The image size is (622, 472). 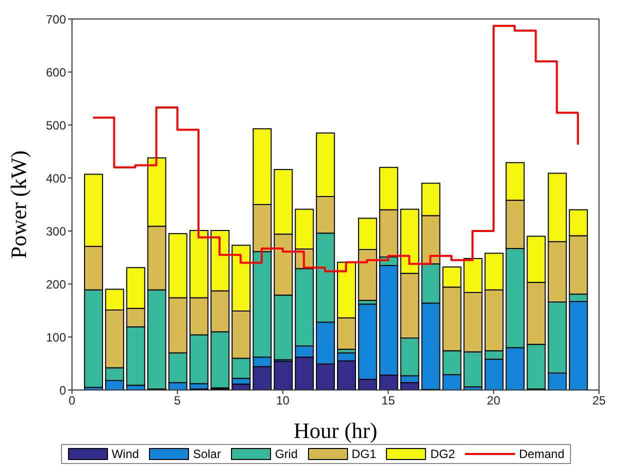 What do you see at coordinates (286, 454) in the screenshot?
I see `legend-label: Grid` at bounding box center [286, 454].